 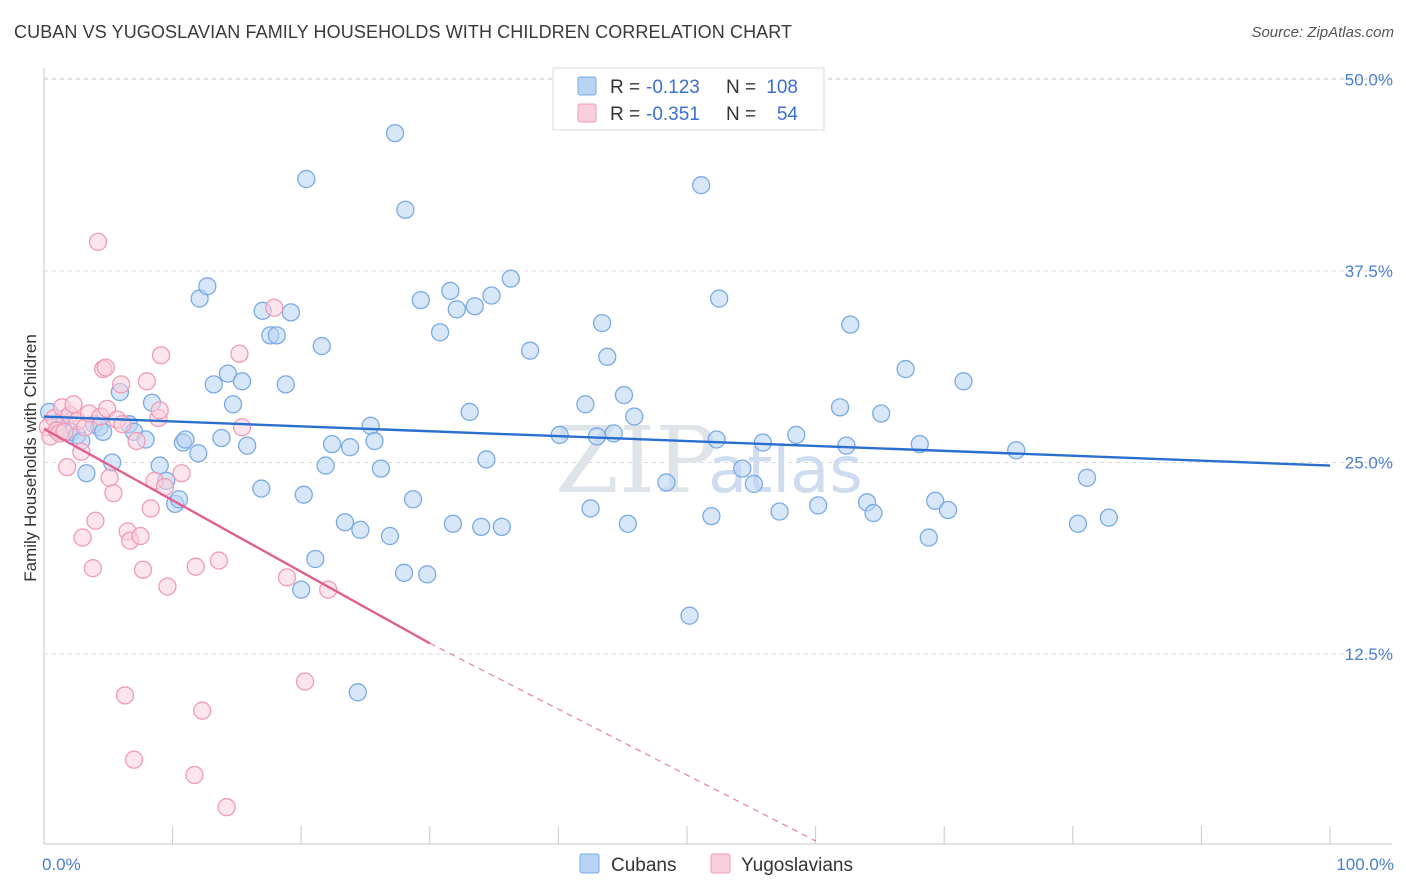 I want to click on x-ticks, so click(x=687, y=835).